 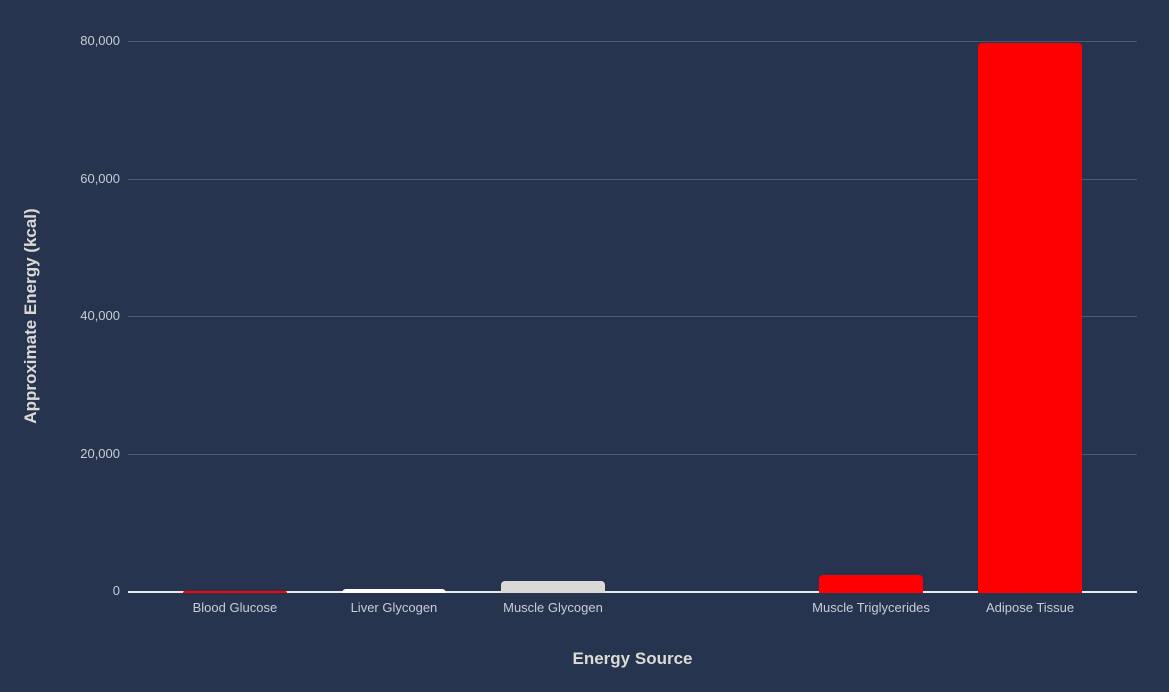 I want to click on x-axis-category-label-liver-glycogen: Liver Glycogen, so click(x=394, y=607).